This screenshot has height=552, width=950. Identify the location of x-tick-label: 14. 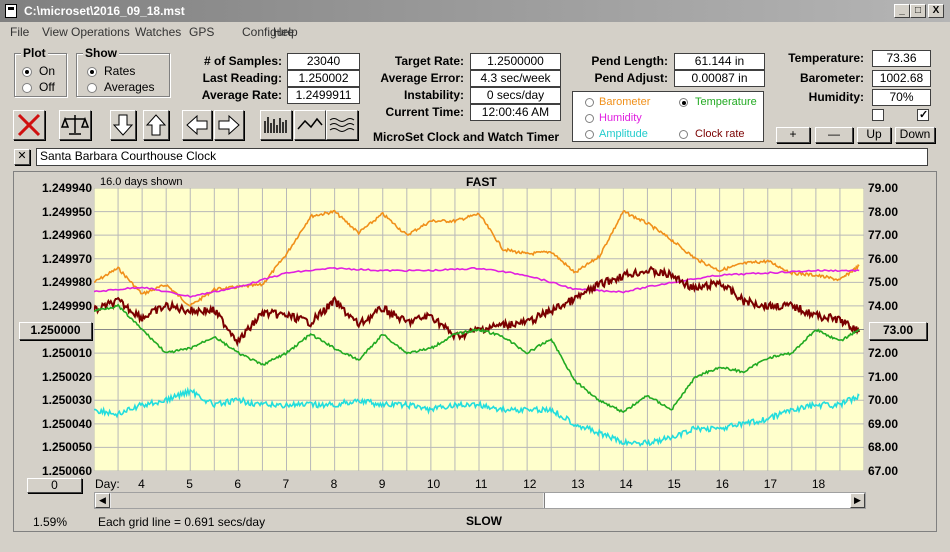
(626, 484).